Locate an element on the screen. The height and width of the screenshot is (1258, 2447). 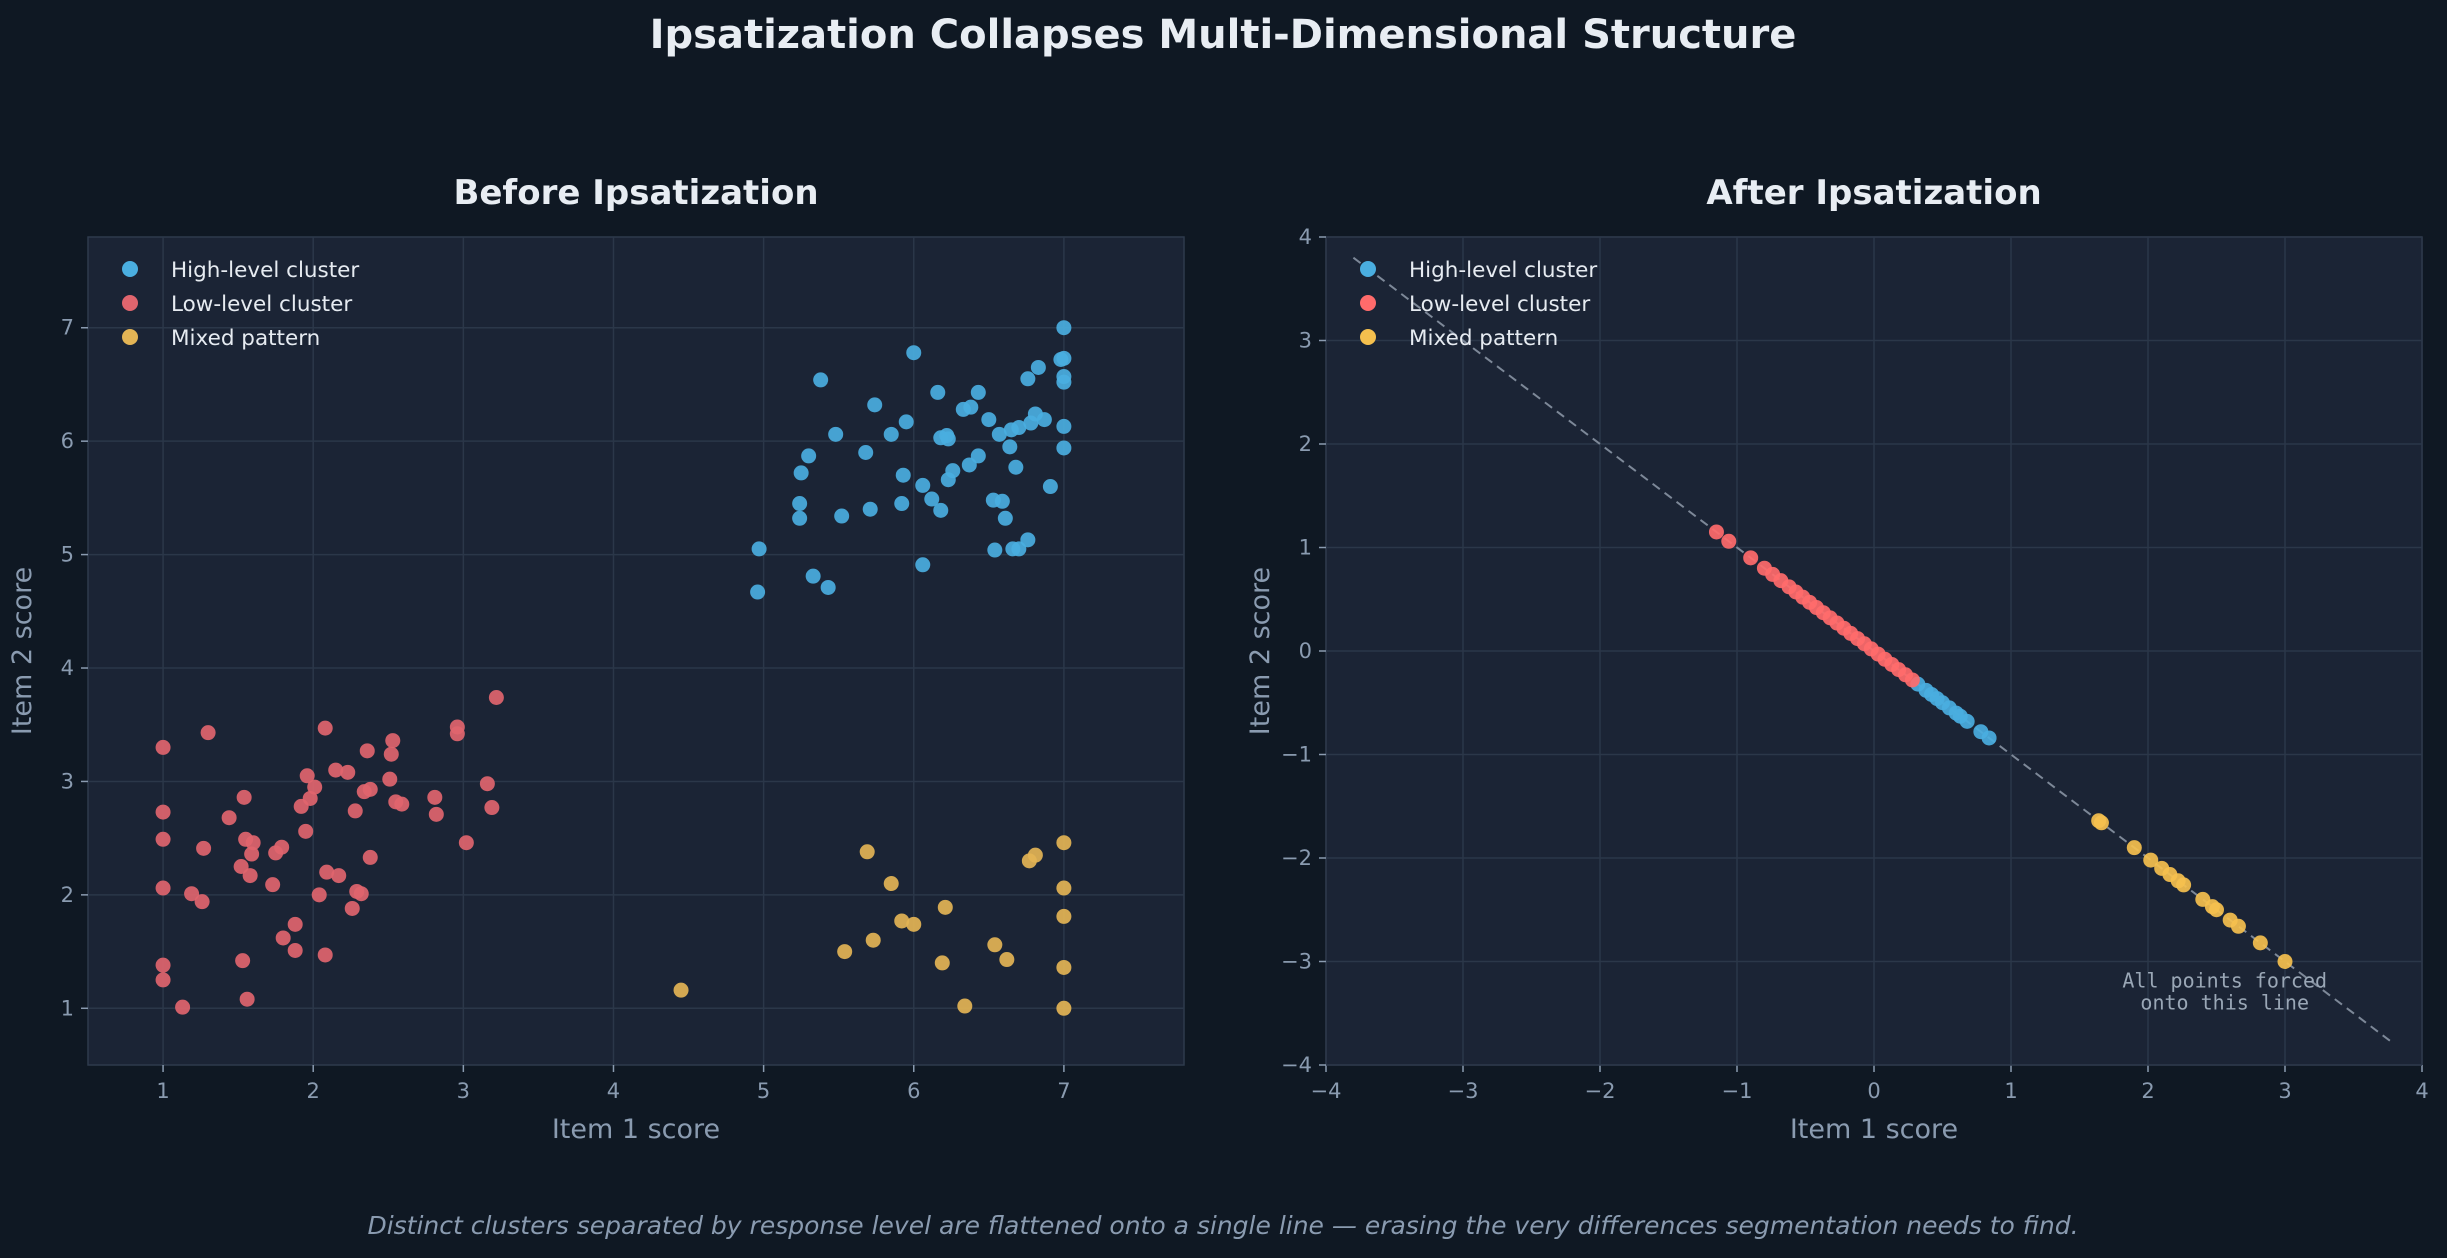
chart-title: Before Ipsatization is located at coordinates (635, 193).